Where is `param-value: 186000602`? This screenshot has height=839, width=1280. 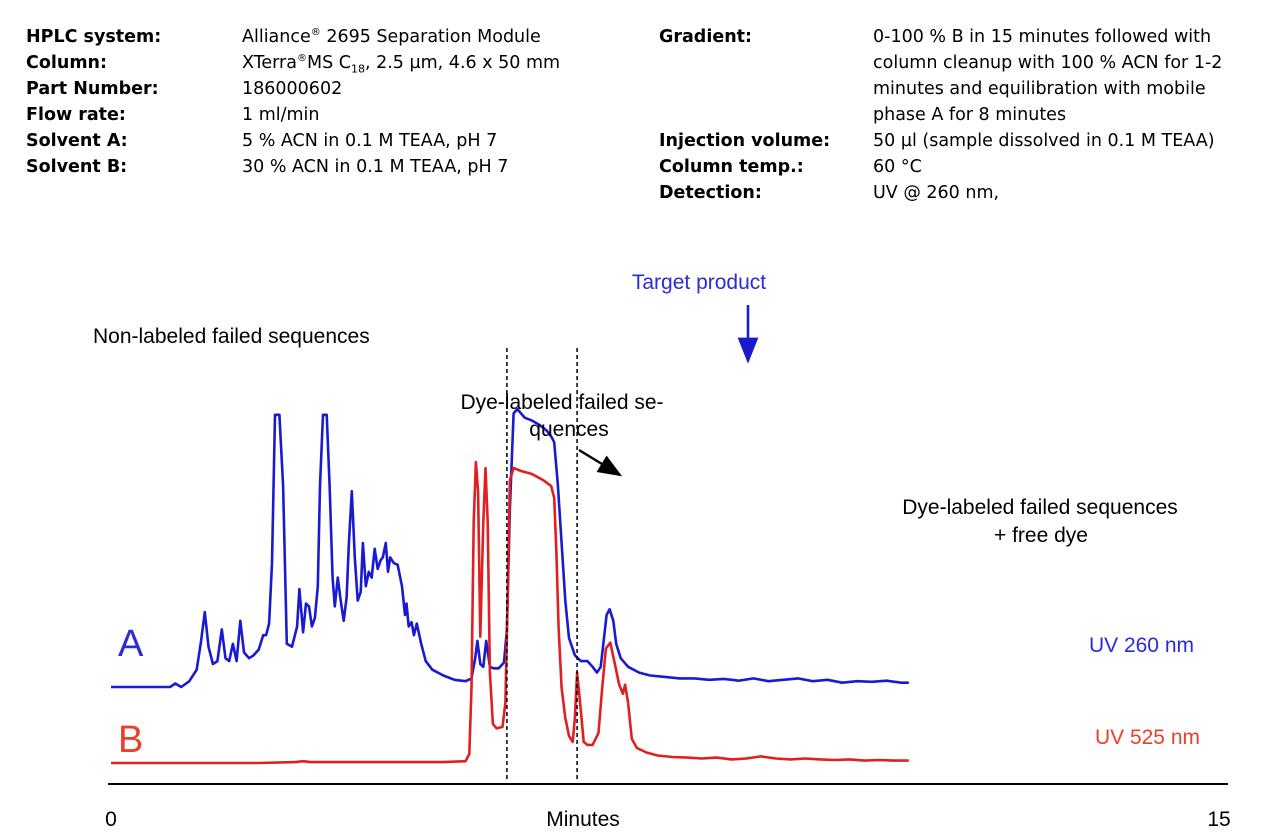 param-value: 186000602 is located at coordinates (292, 89).